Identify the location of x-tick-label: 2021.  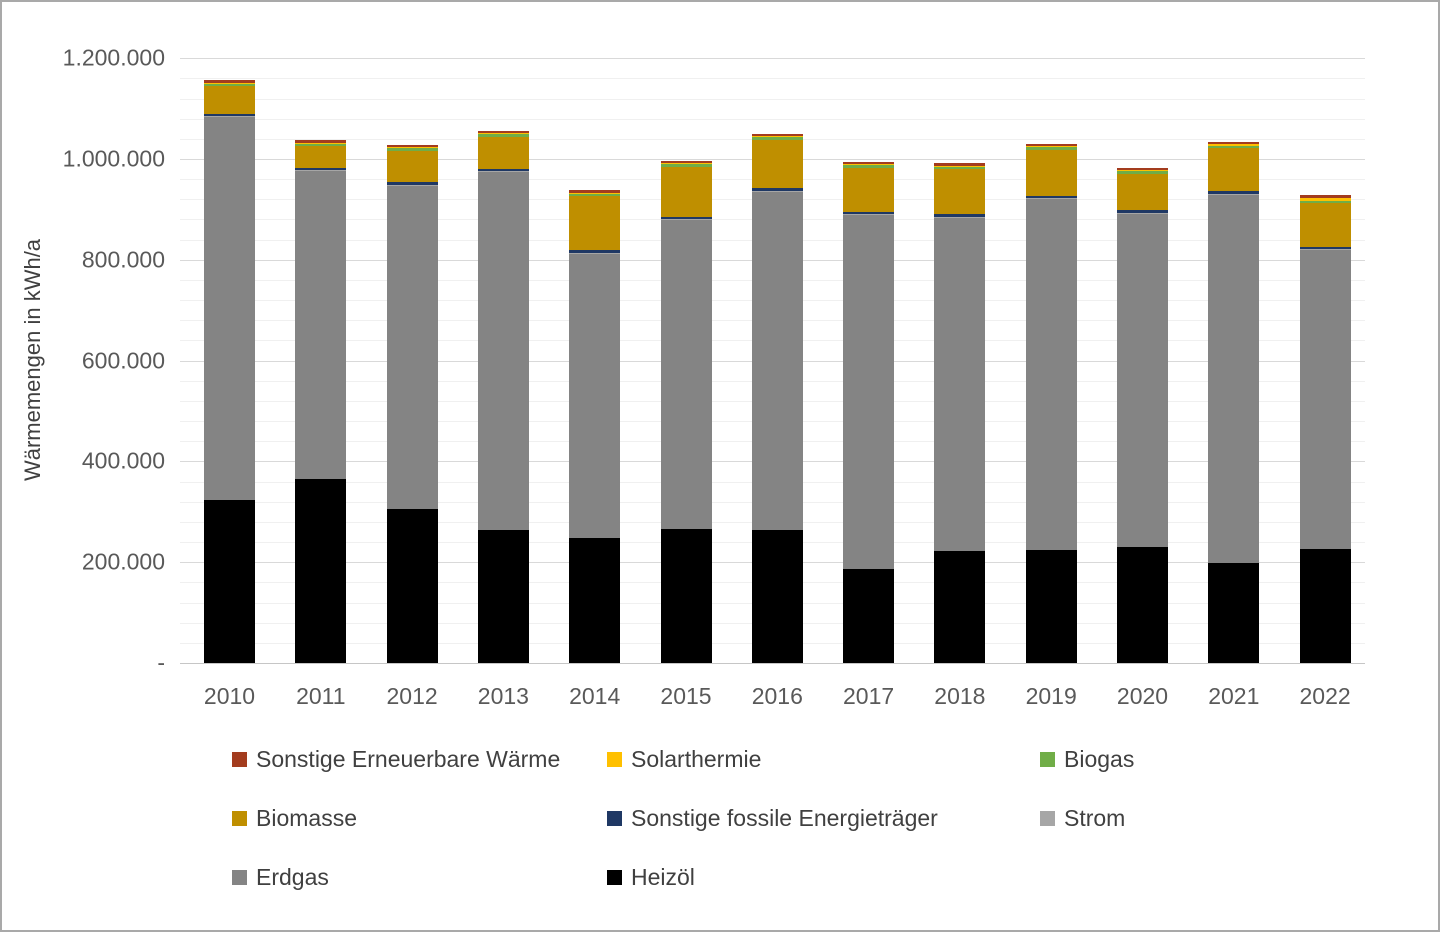
(1234, 696).